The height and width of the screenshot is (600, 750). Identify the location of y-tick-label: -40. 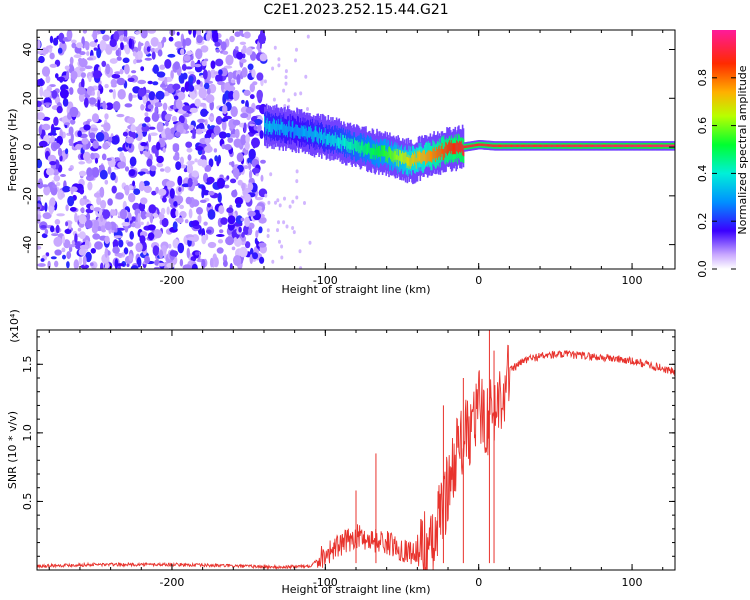
(27, 245).